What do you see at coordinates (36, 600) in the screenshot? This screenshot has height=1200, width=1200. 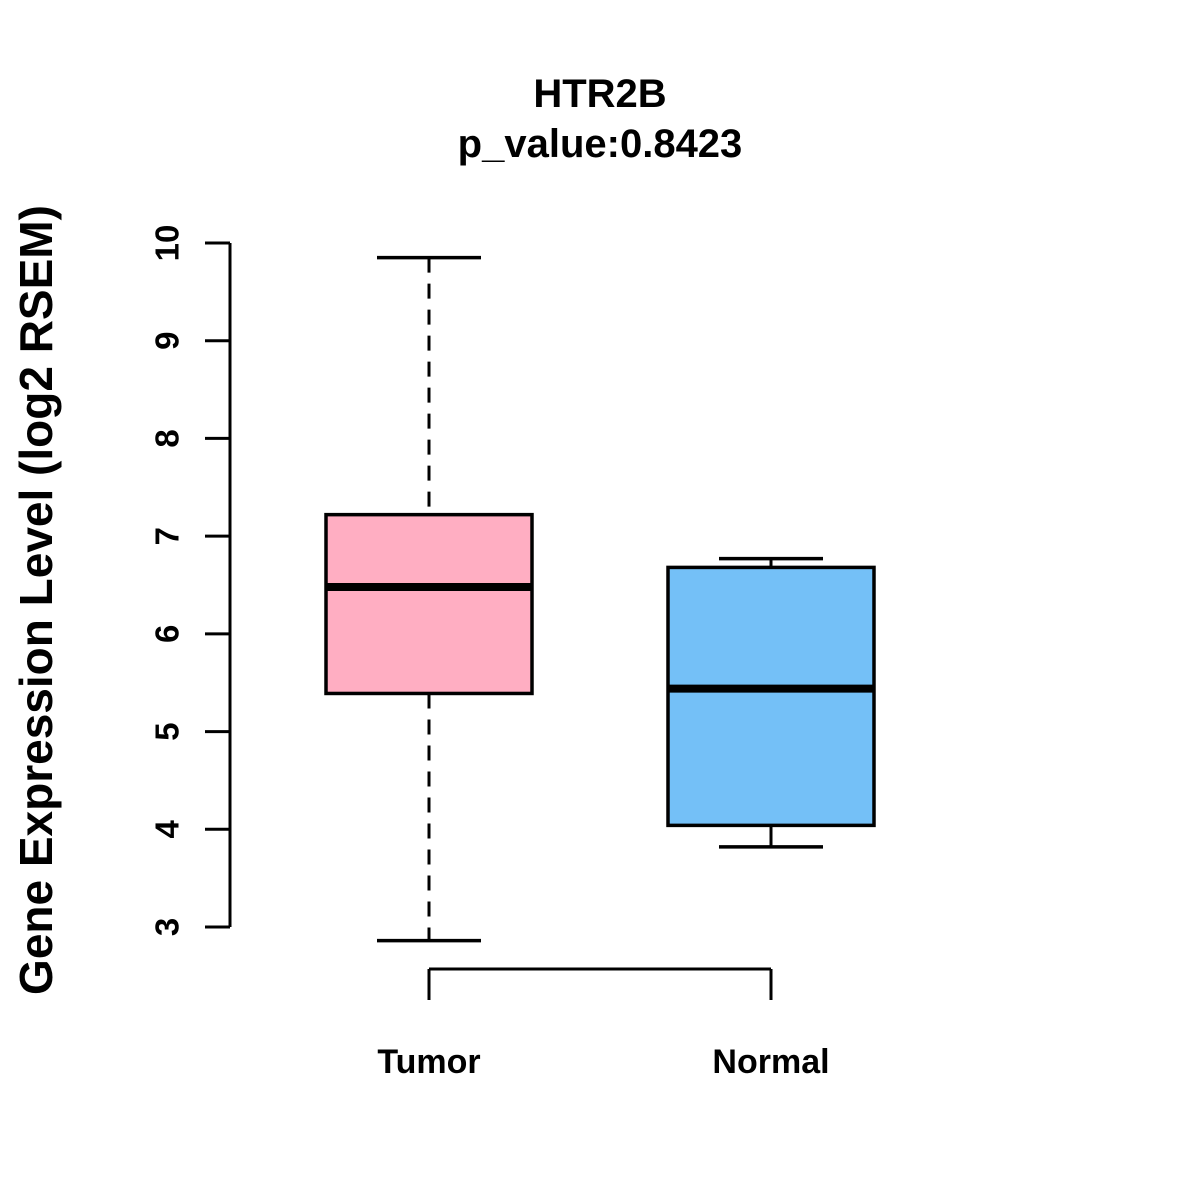 I see `y-axis-title: Gene Expression Level (log2 RSEM)` at bounding box center [36, 600].